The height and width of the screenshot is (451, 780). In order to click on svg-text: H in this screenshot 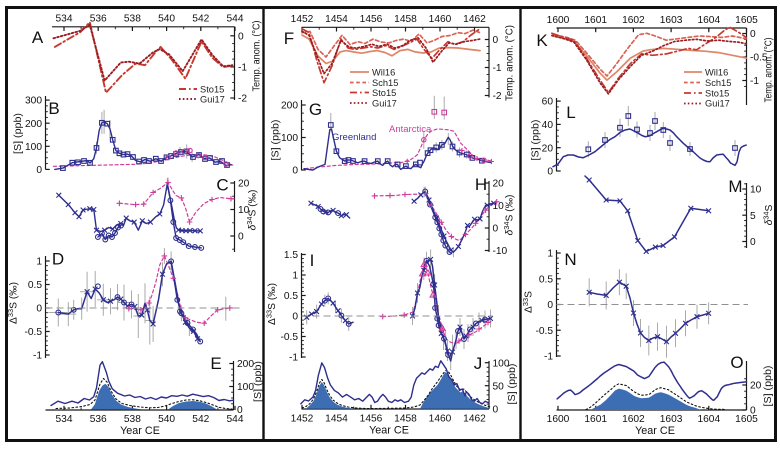, I will do `click(481, 184)`.